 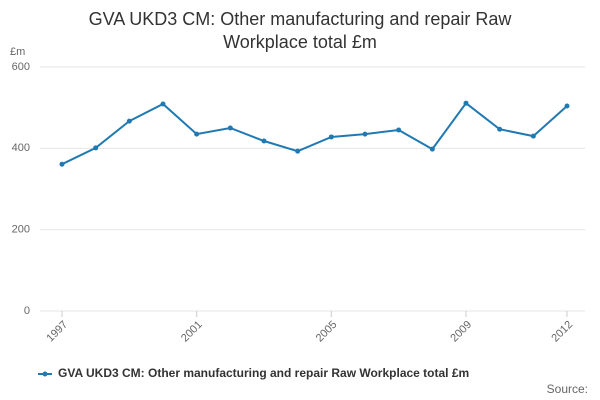 I want to click on y-unit: £m, so click(x=17, y=52).